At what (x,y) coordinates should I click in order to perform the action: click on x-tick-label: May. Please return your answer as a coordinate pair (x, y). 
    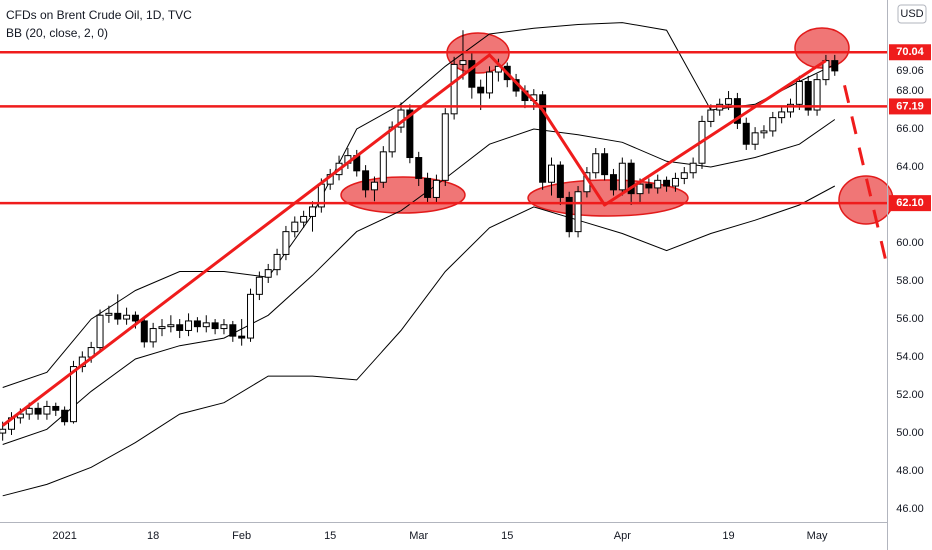
    Looking at the image, I should click on (817, 536).